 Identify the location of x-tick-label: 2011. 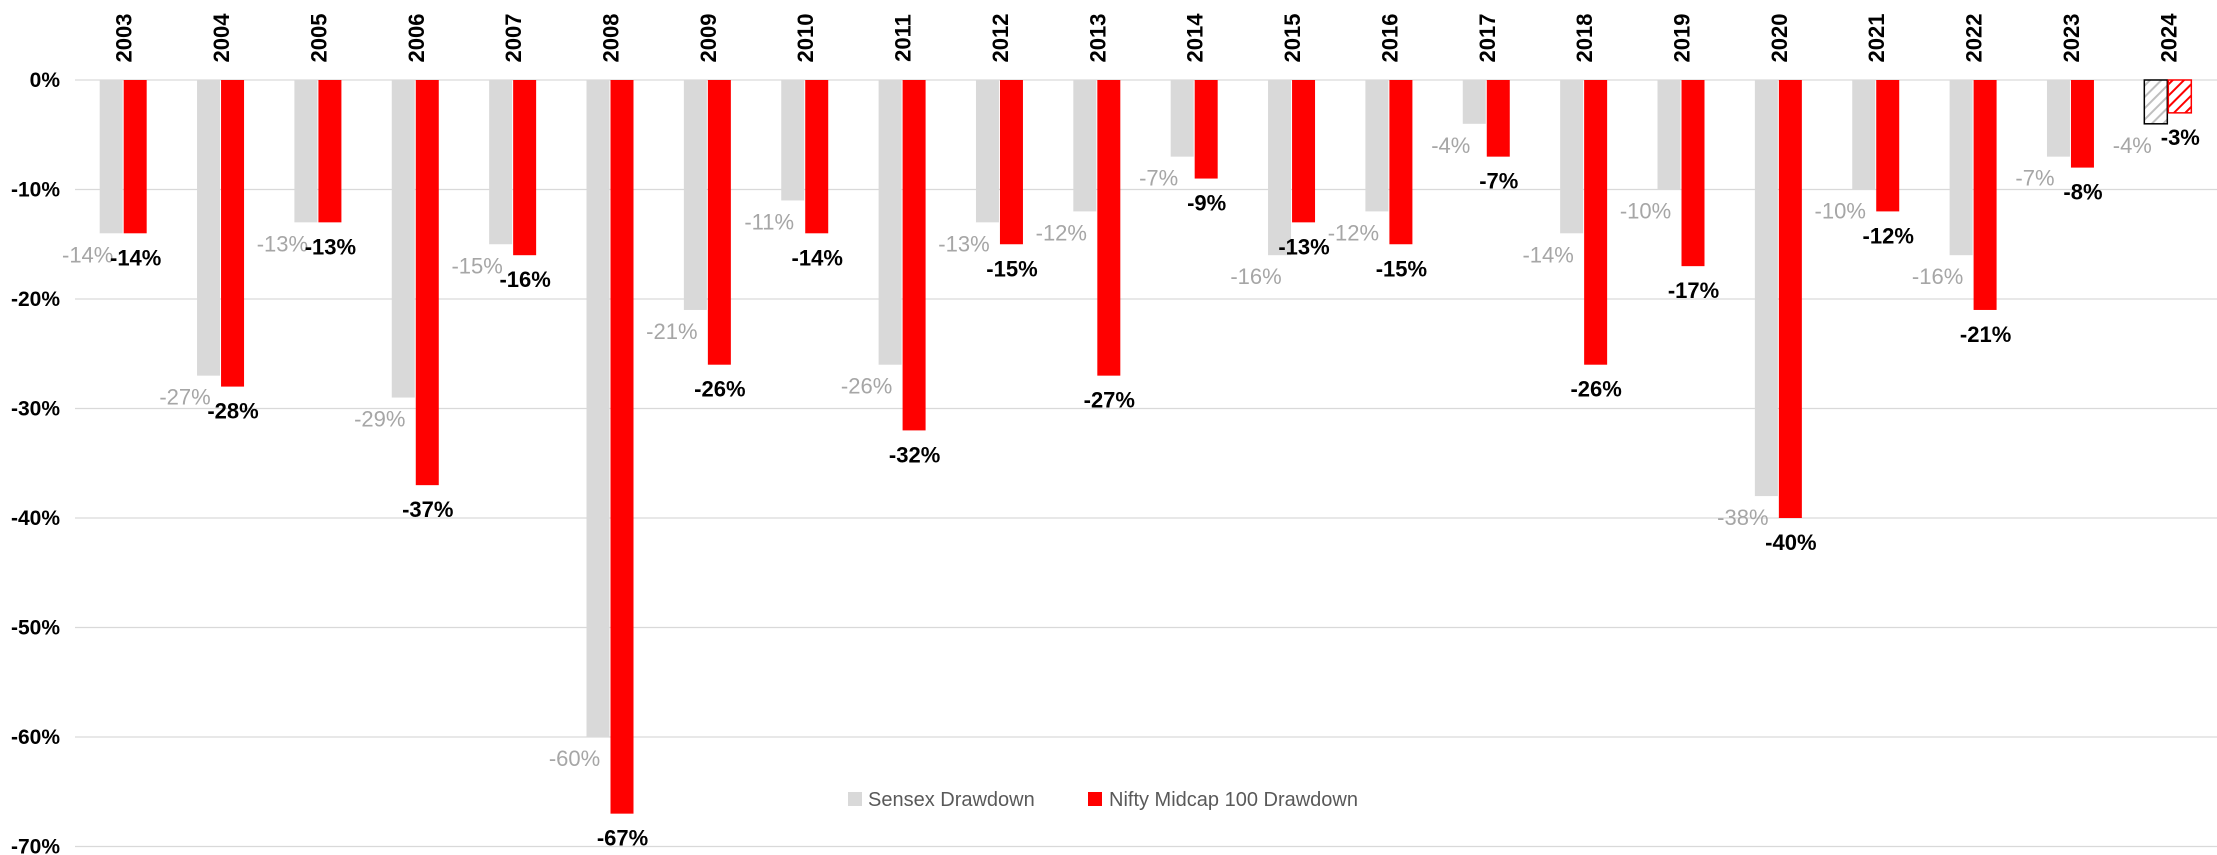
(903, 38).